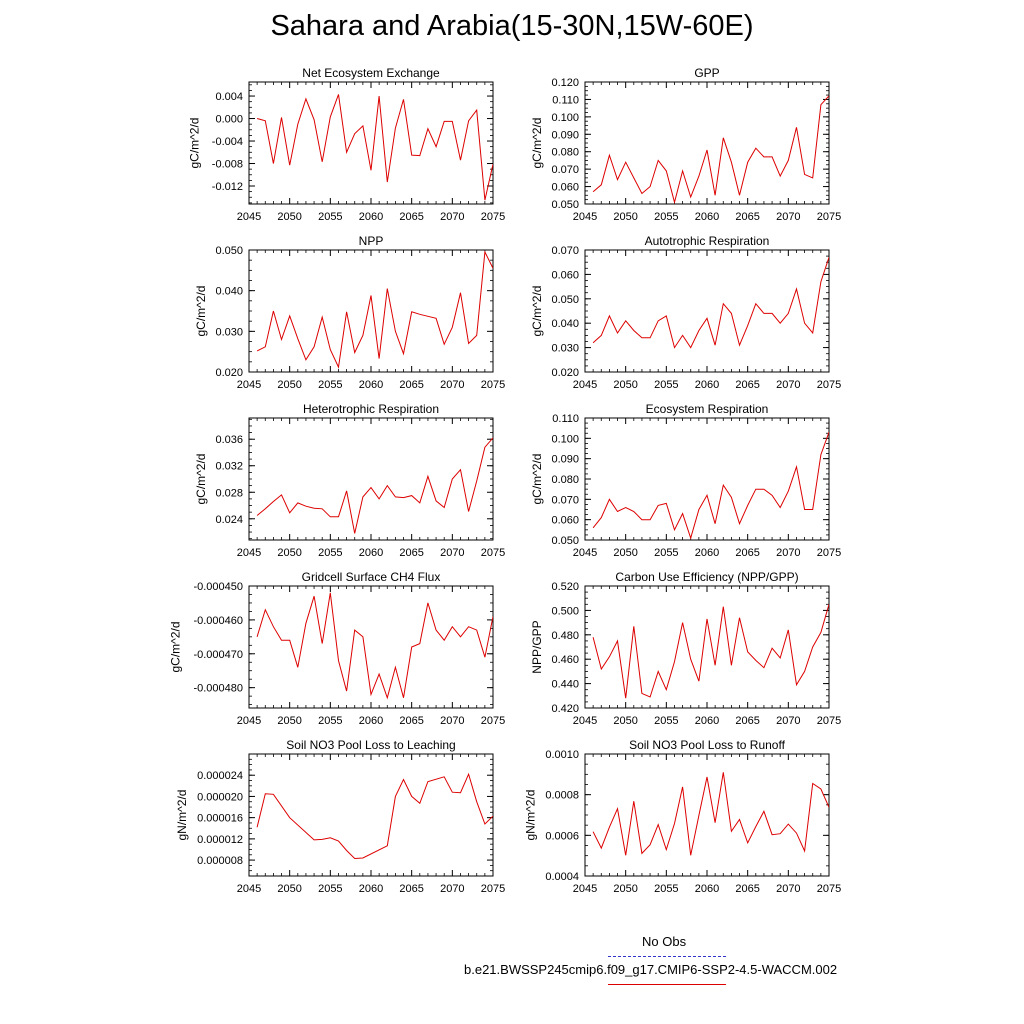  I want to click on y-tick-label: -0.004, so click(227, 142).